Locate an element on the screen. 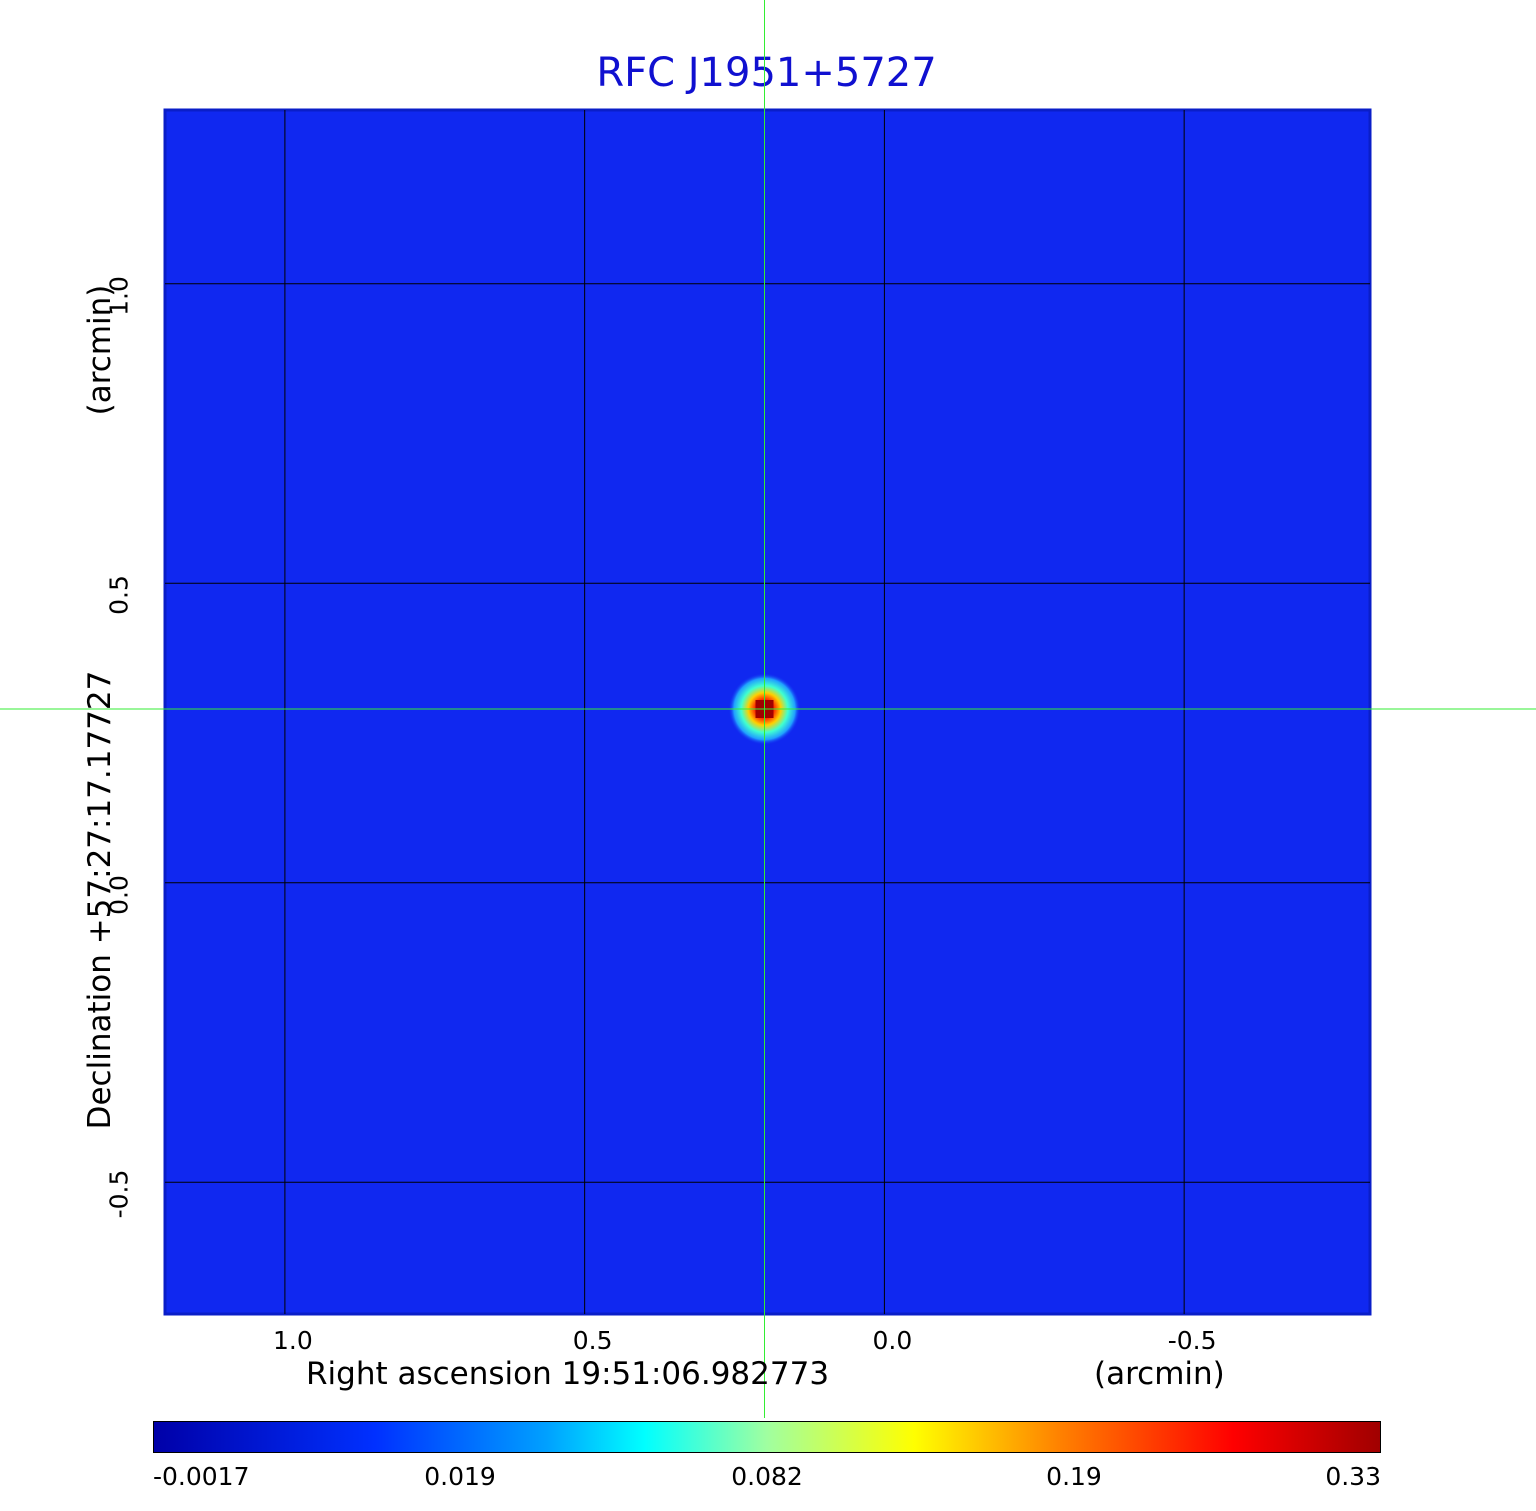 This screenshot has height=1511, width=1536. x-tick-label: 0.5 is located at coordinates (592, 1340).